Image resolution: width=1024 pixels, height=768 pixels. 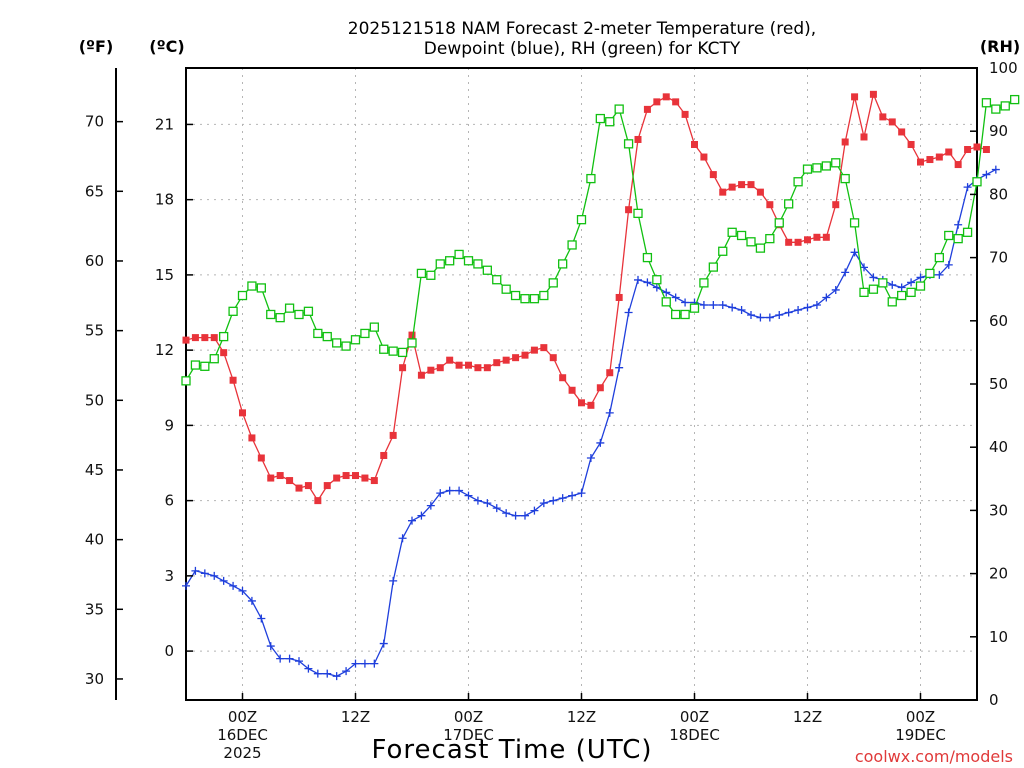 I want to click on fahrenheit-tick-label: 50, so click(x=94, y=400).